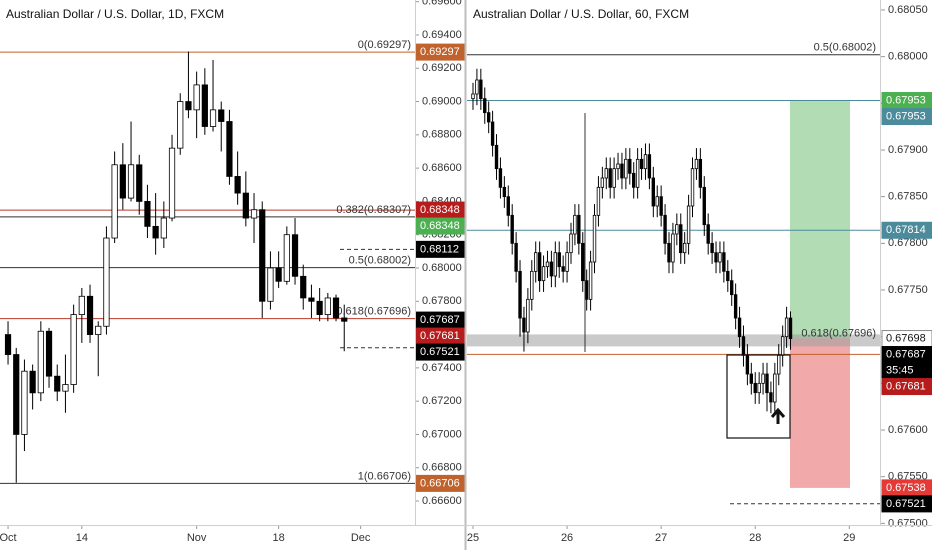  I want to click on y-tick-label: 0.68000, so click(442, 268).